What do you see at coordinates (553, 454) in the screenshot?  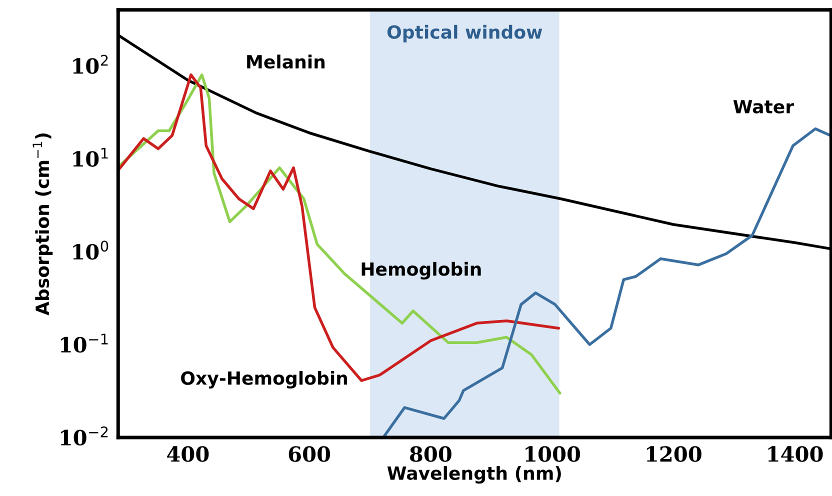 I see `x-tick-label: 1000` at bounding box center [553, 454].